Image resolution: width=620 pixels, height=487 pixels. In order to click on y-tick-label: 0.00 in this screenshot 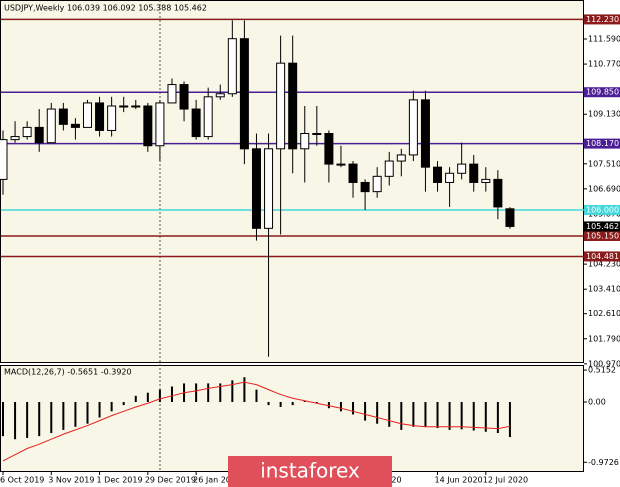, I will do `click(597, 402)`.